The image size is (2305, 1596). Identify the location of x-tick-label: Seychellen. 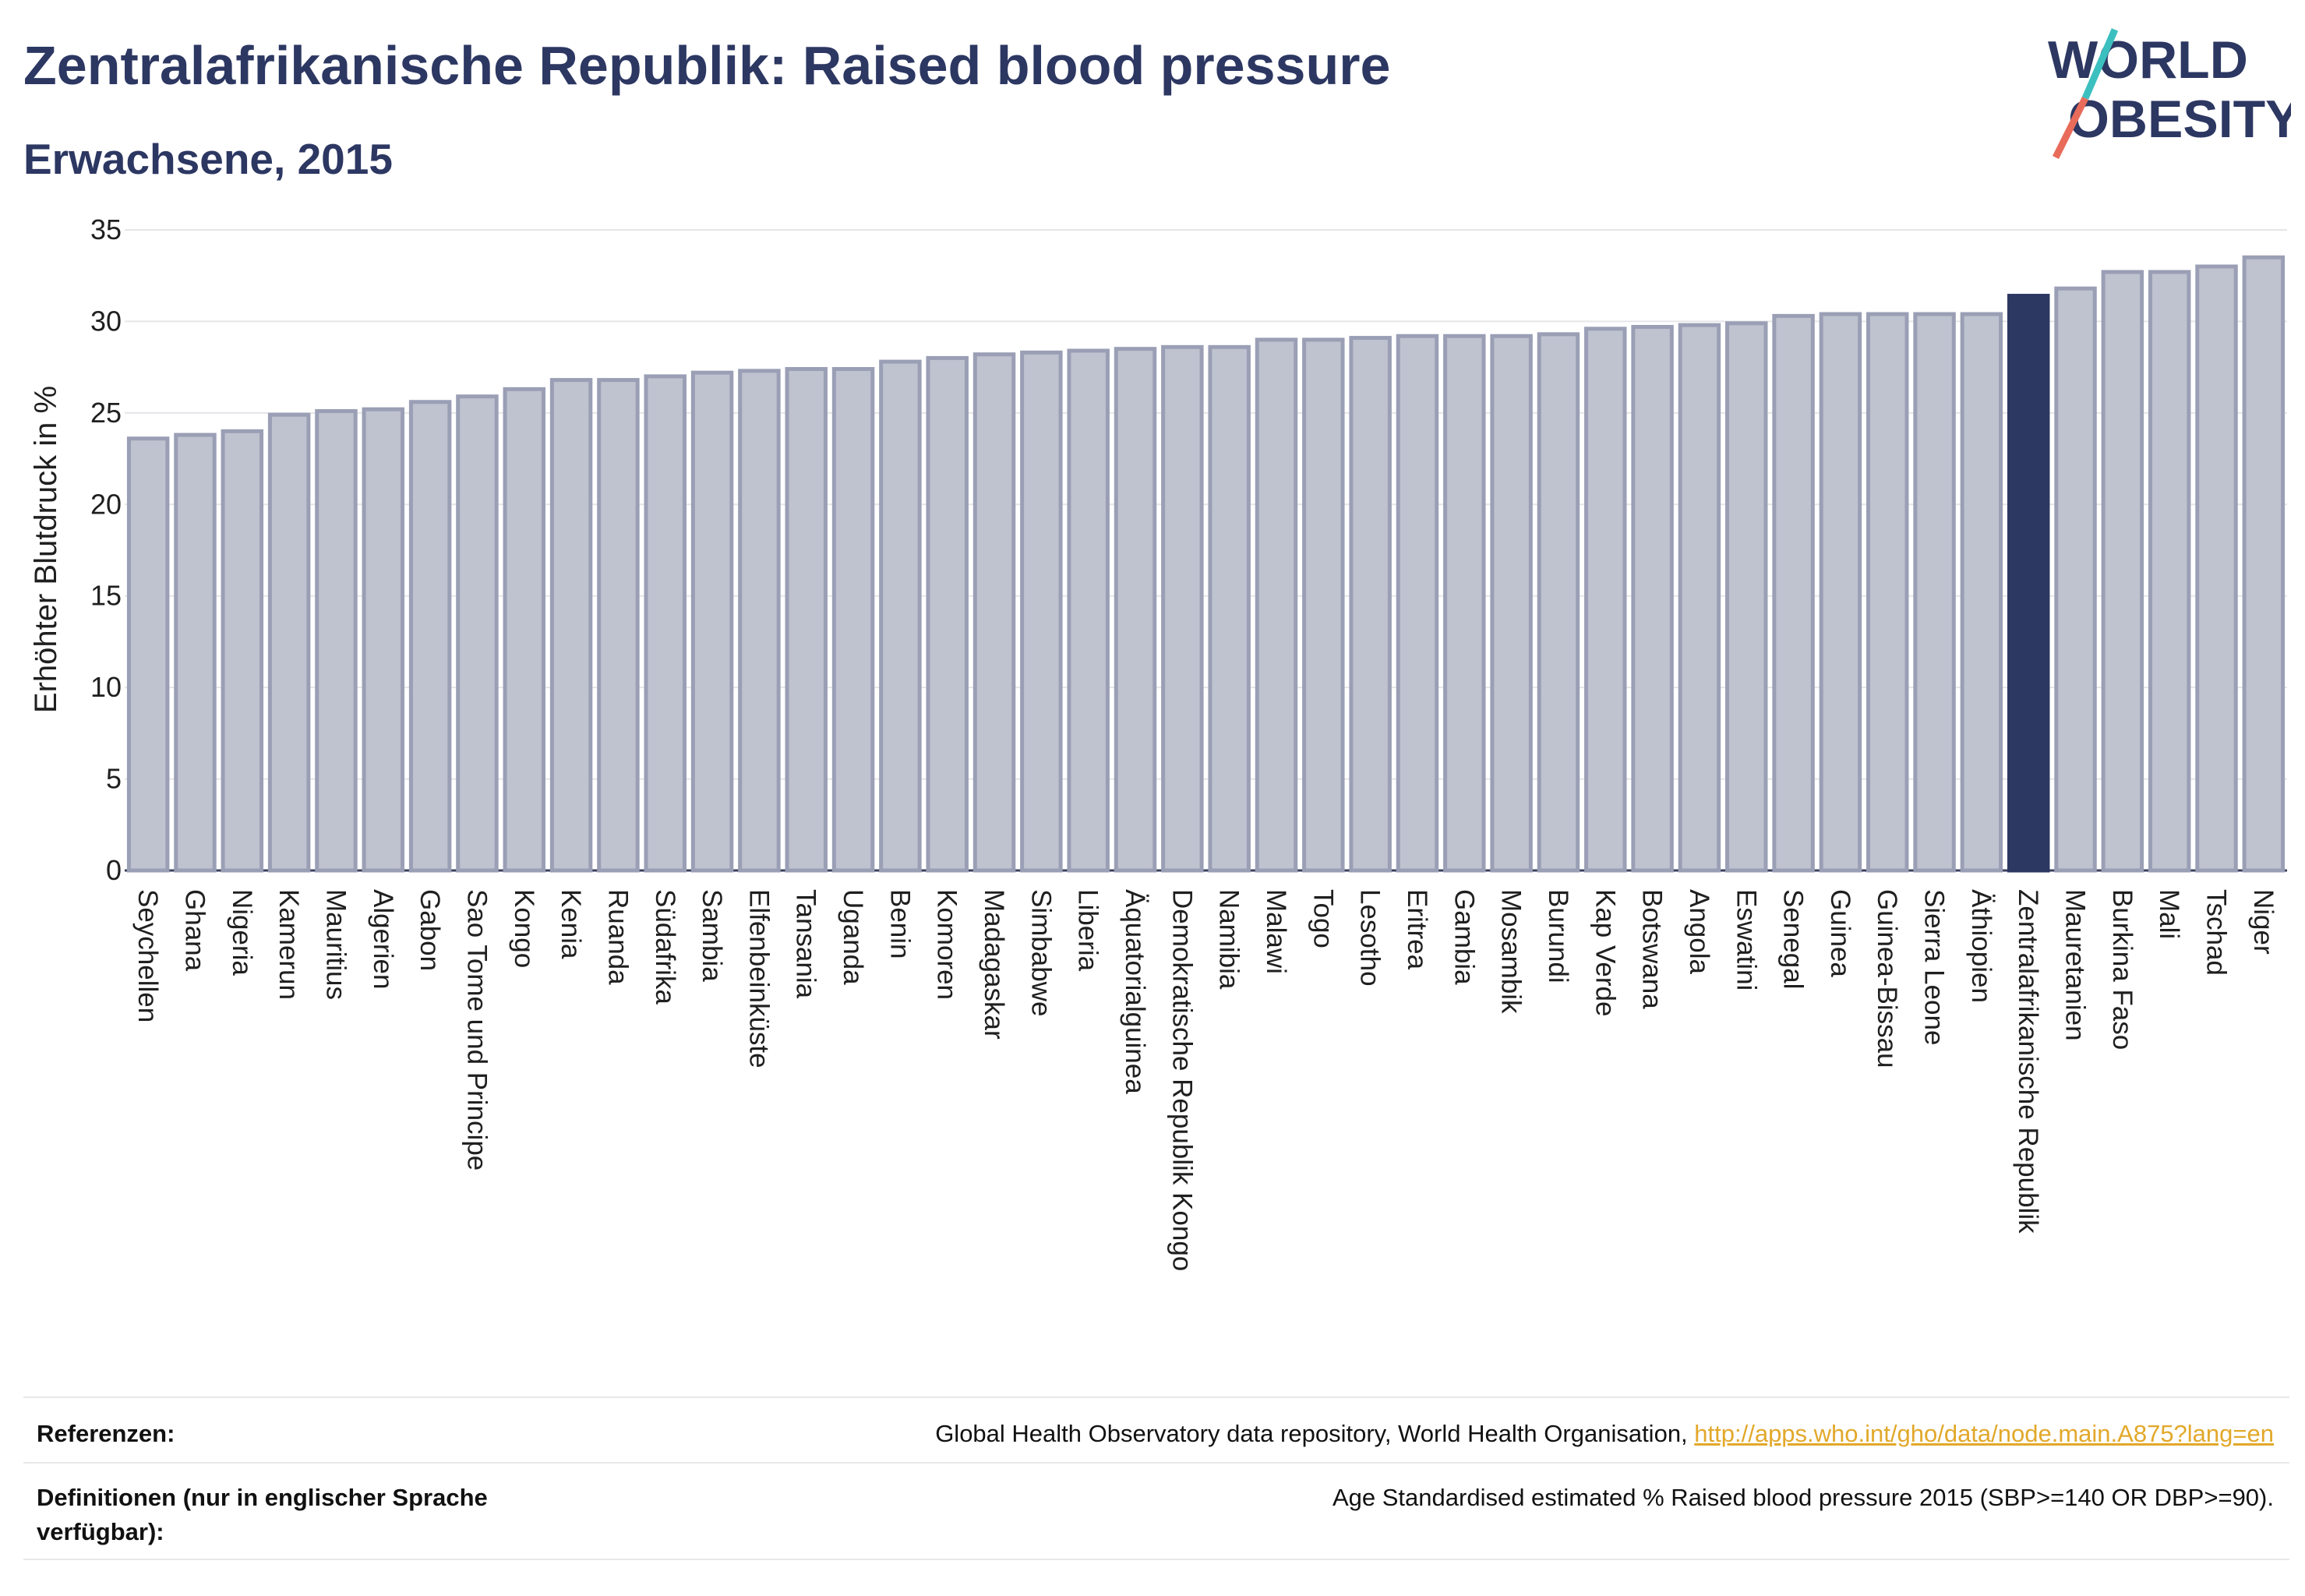
(147, 955).